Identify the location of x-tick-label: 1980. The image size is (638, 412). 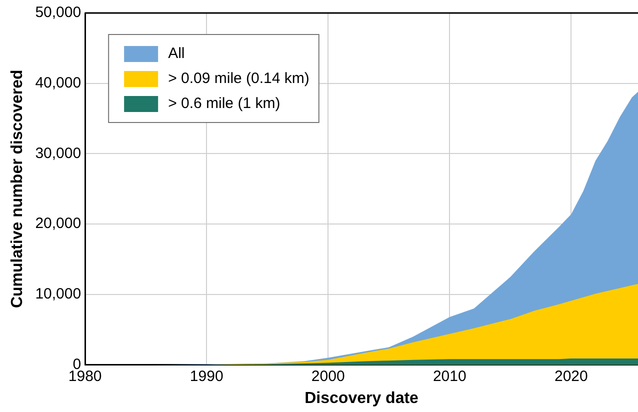
(85, 376).